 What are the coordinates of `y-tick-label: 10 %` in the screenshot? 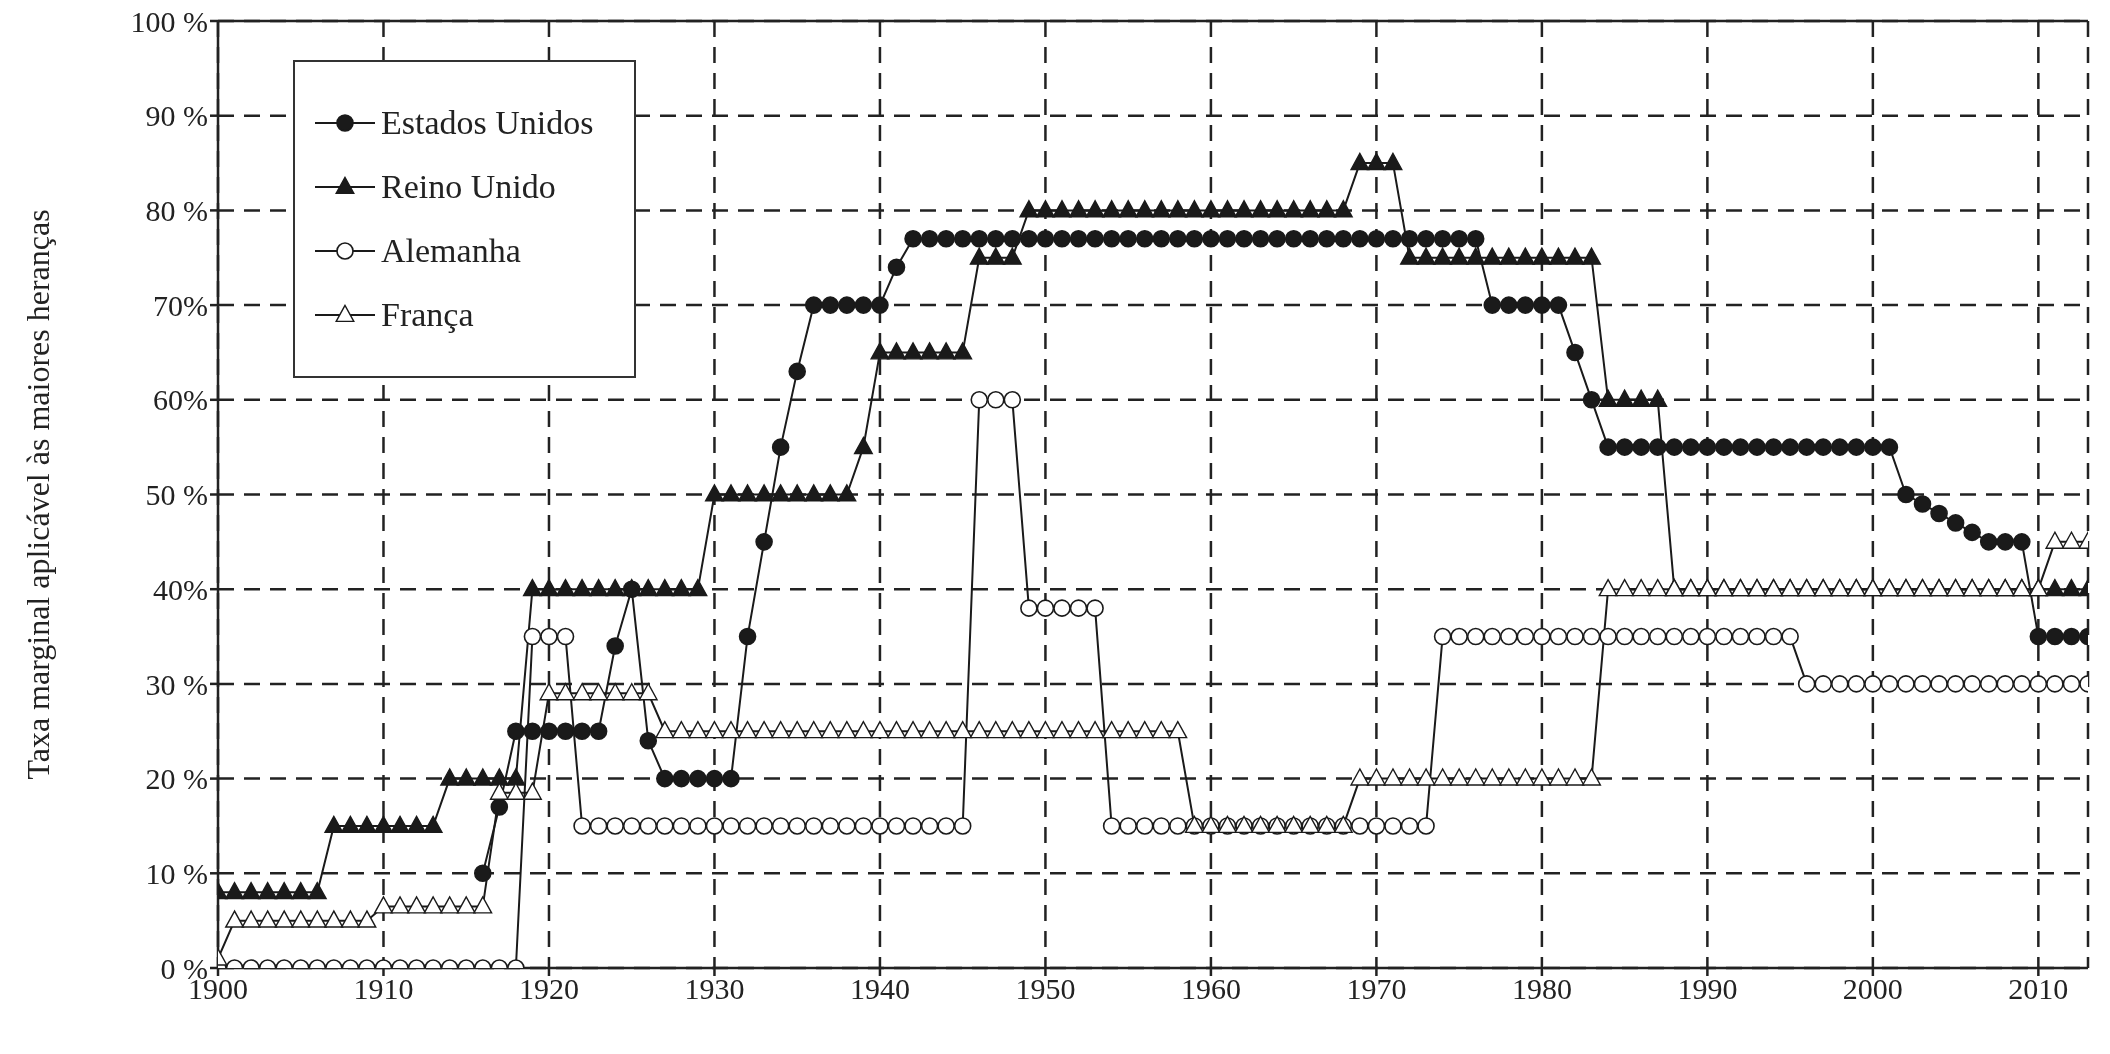 It's located at (176, 873).